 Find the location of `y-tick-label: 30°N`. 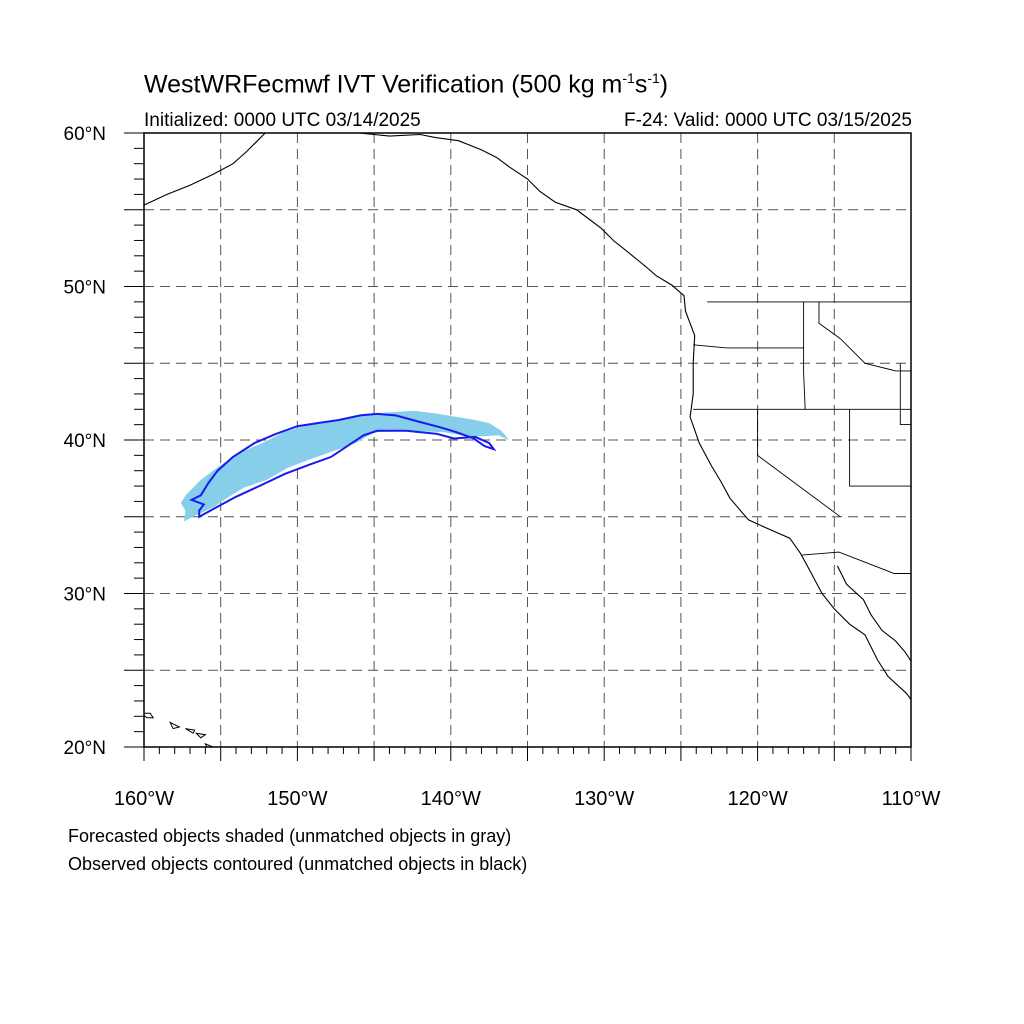

y-tick-label: 30°N is located at coordinates (85, 595).